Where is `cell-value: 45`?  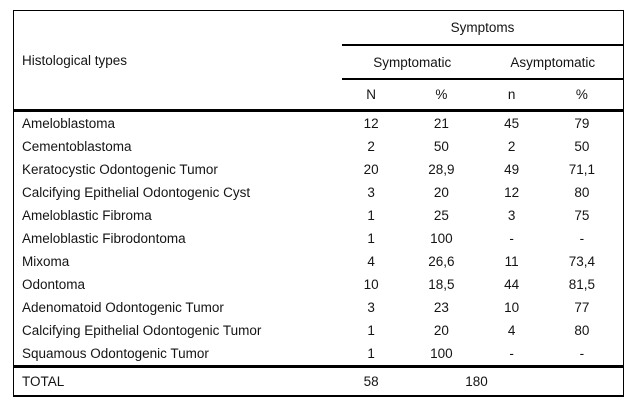 cell-value: 45 is located at coordinates (512, 123).